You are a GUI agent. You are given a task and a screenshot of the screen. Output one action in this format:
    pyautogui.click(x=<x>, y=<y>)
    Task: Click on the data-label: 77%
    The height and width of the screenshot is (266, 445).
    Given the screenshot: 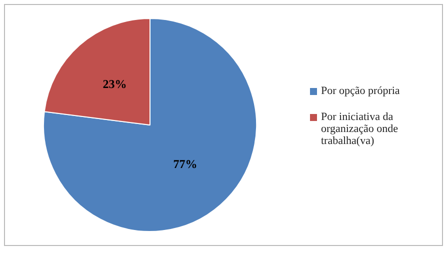 What is the action you would take?
    pyautogui.click(x=185, y=164)
    